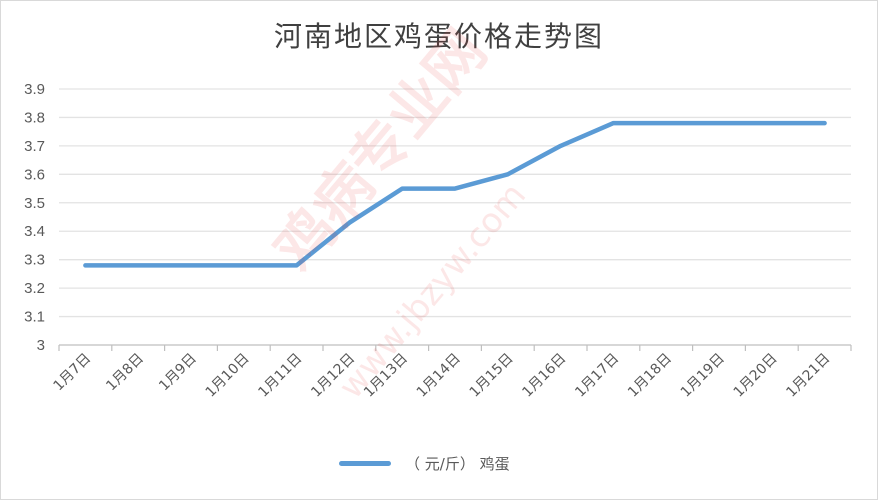 This screenshot has width=878, height=501. I want to click on x-tick-label: 1月7日, so click(73, 373).